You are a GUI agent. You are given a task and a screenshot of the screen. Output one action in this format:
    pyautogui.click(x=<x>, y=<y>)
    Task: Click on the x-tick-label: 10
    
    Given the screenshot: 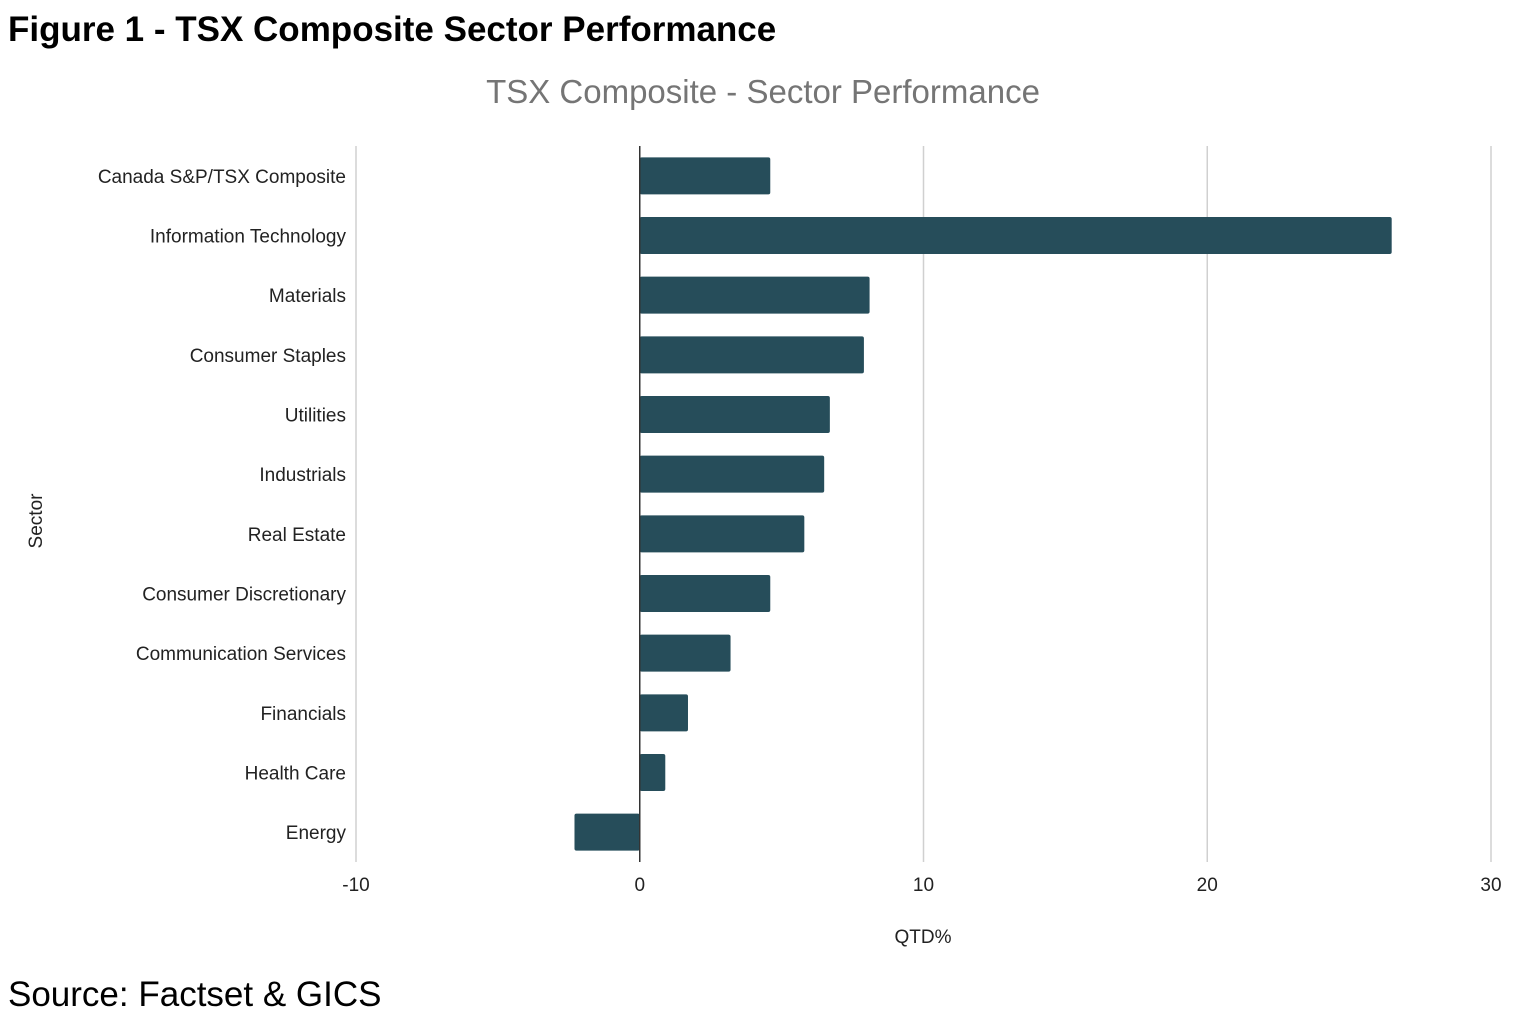 What is the action you would take?
    pyautogui.click(x=923, y=885)
    